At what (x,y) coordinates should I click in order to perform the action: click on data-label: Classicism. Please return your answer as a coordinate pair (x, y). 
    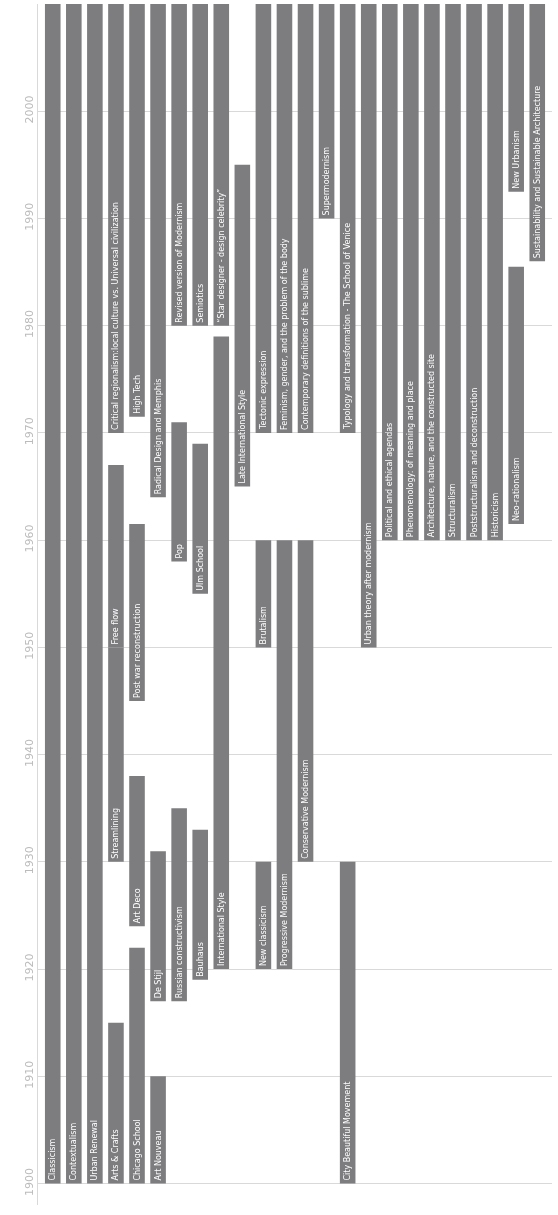
    Looking at the image, I should click on (53, 1159).